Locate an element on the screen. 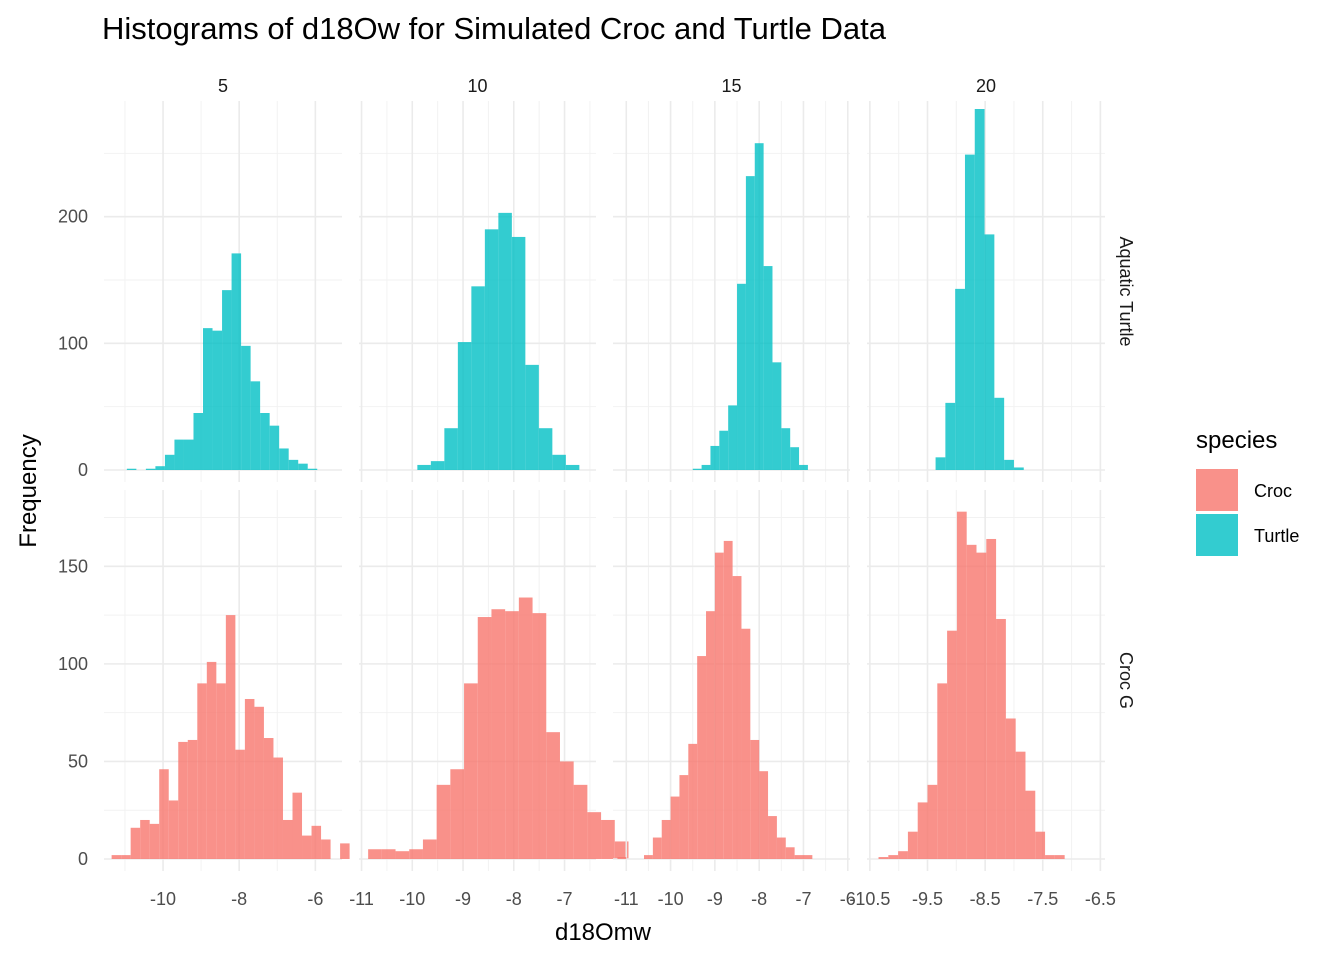  facet-strip-row-0: Aquatic Turtle is located at coordinates (1126, 291).